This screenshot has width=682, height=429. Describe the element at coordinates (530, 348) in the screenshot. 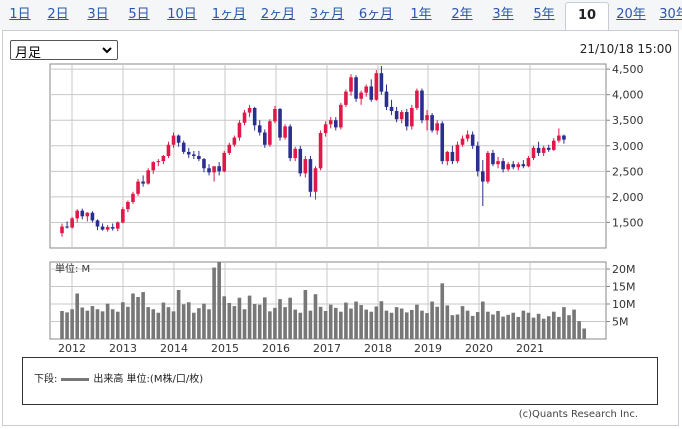

I see `x-tick-label: 2021` at that location.